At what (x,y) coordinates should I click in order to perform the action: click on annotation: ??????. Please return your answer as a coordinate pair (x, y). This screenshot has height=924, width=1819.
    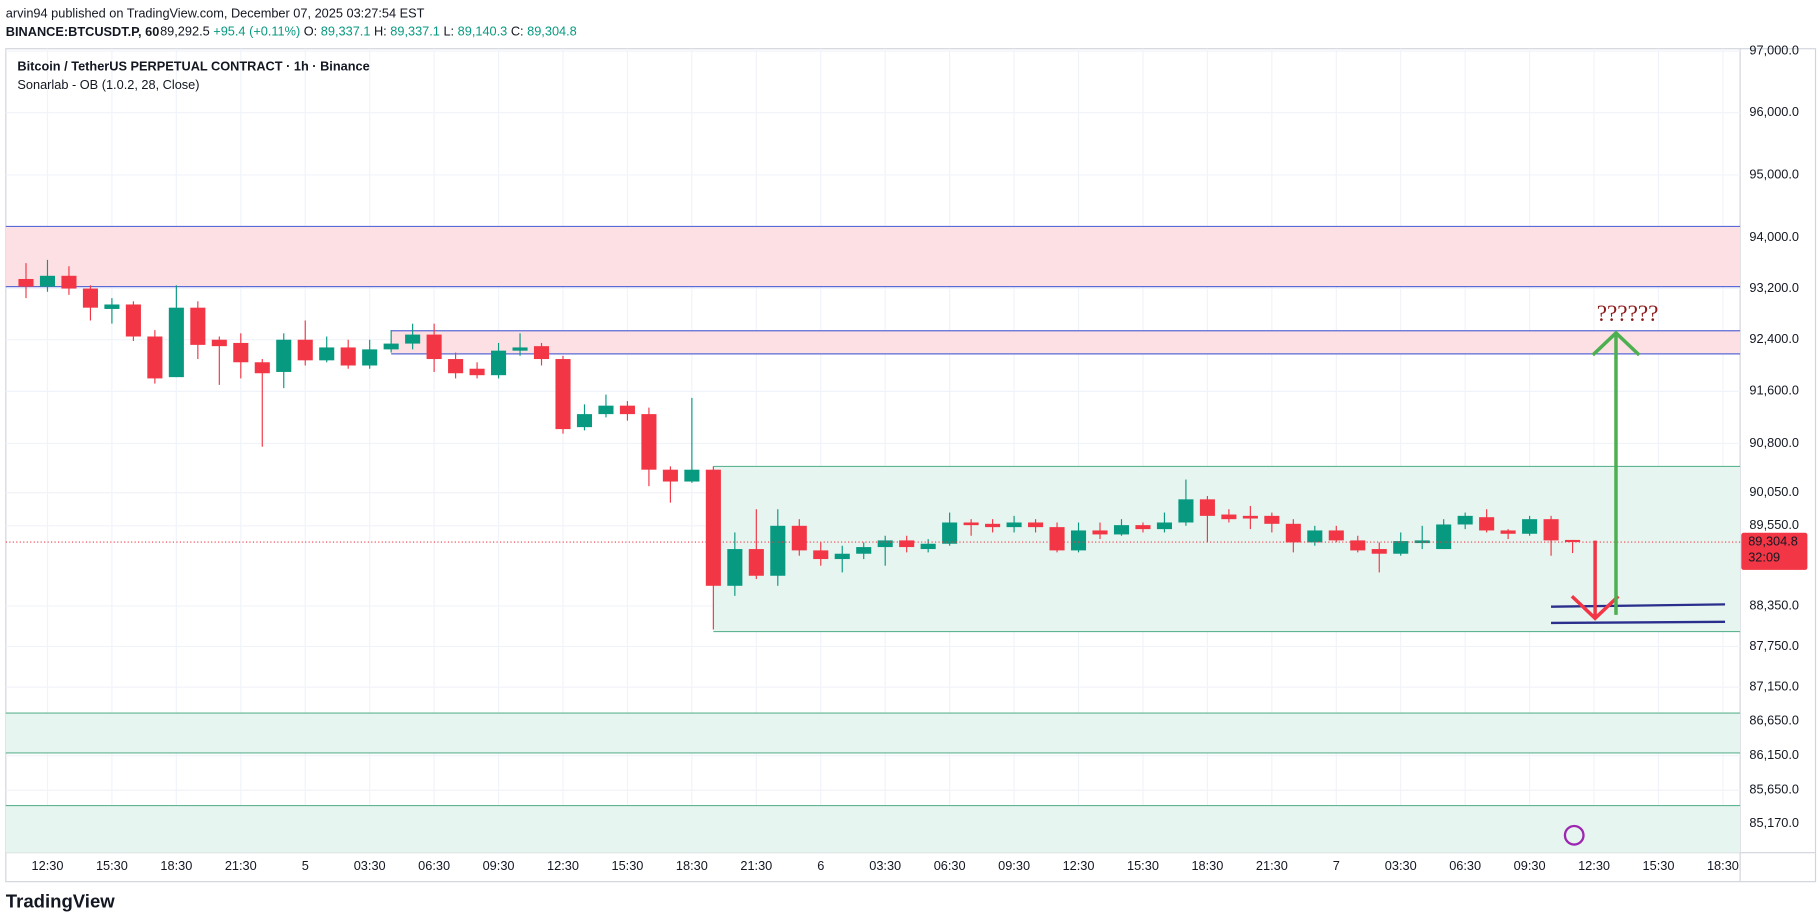
    Looking at the image, I should click on (1628, 314).